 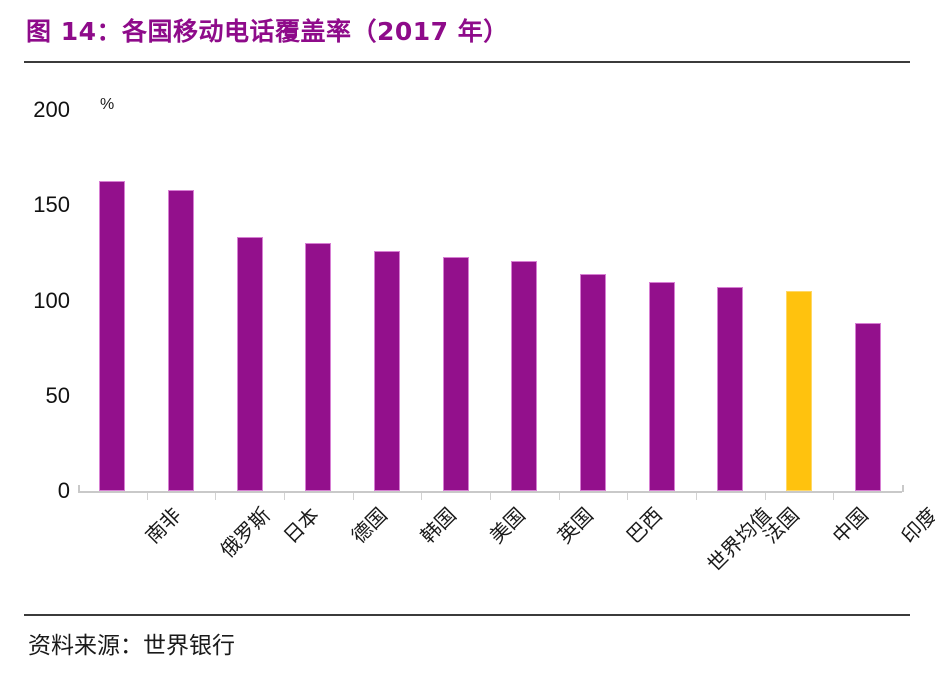 I want to click on x-axis-label-0: 南非, so click(x=163, y=525).